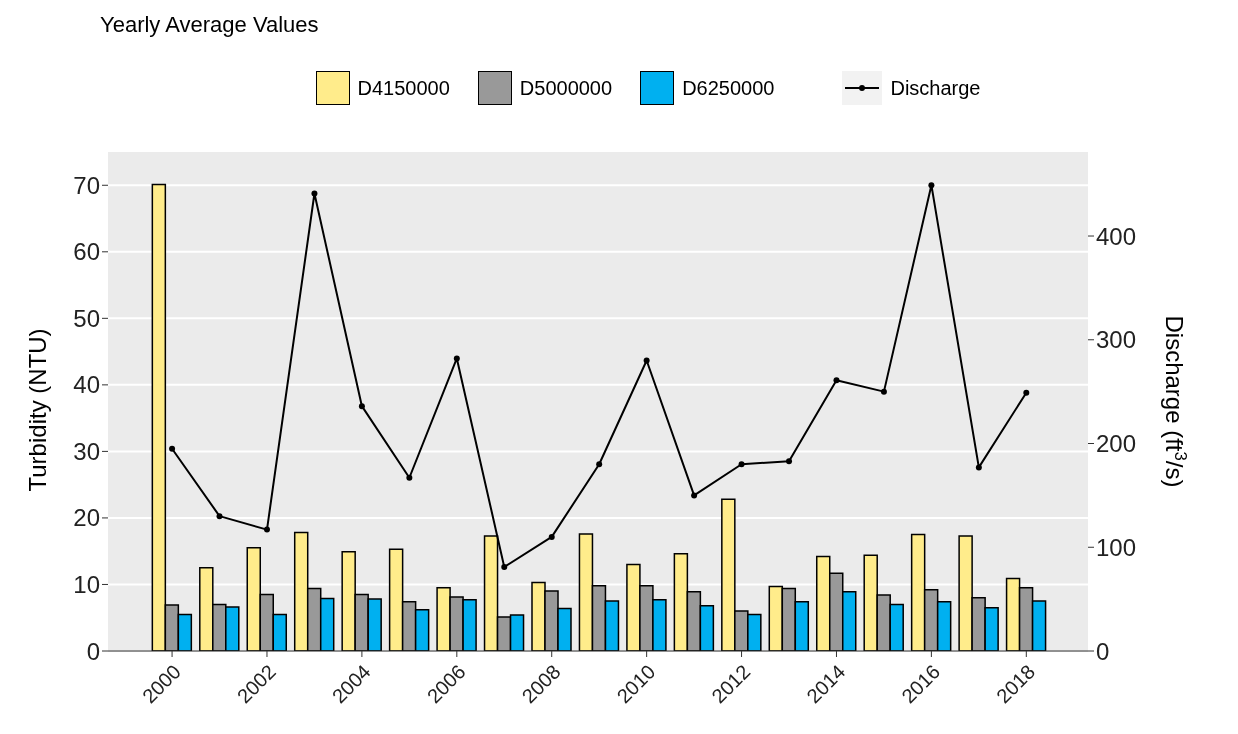 The height and width of the screenshot is (734, 1238). I want to click on y-tick-label: 30, so click(86, 451).